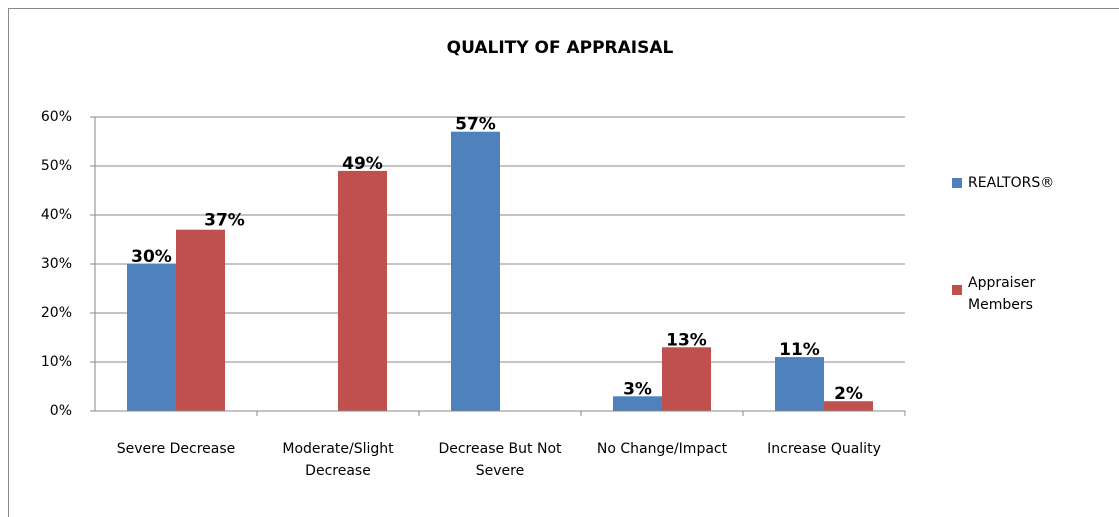  What do you see at coordinates (56, 166) in the screenshot?
I see `y-tick-label: 50%` at bounding box center [56, 166].